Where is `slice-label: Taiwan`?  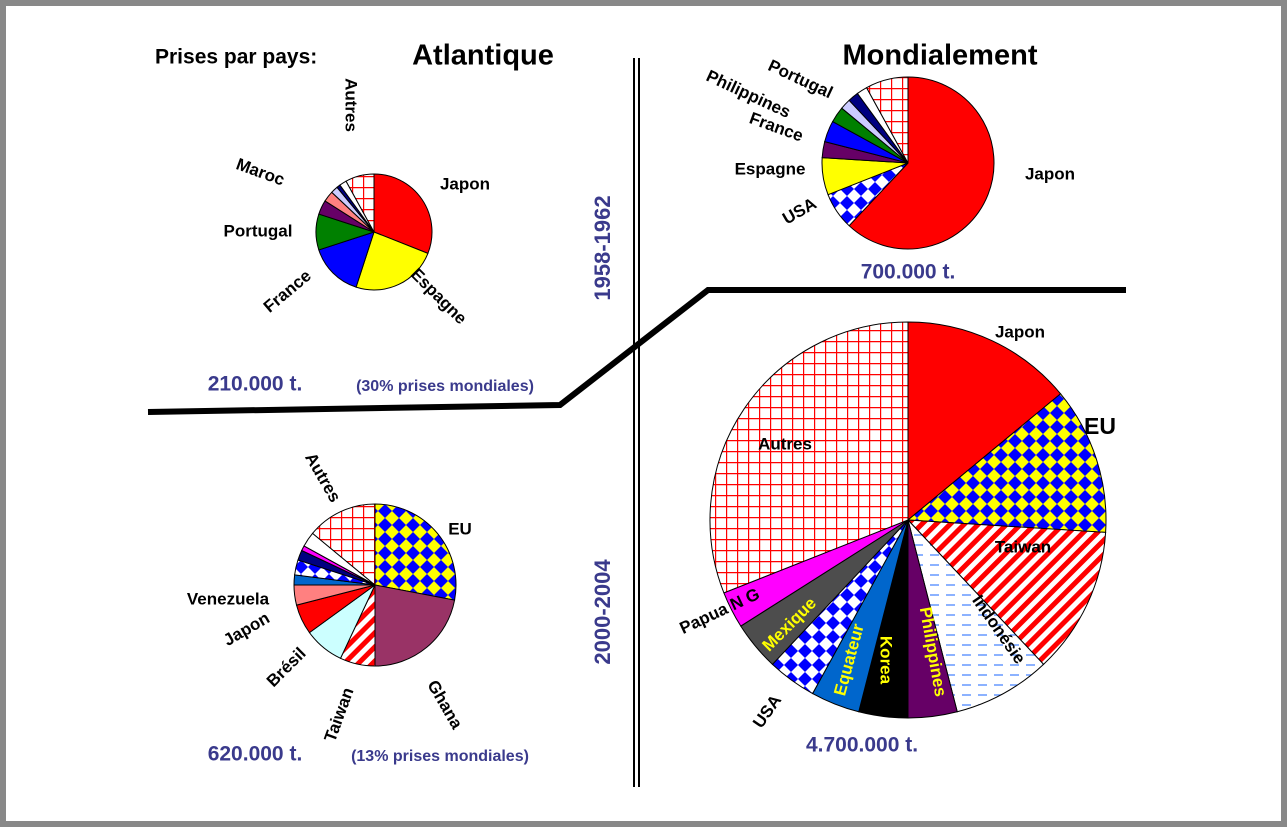 slice-label: Taiwan is located at coordinates (1023, 546).